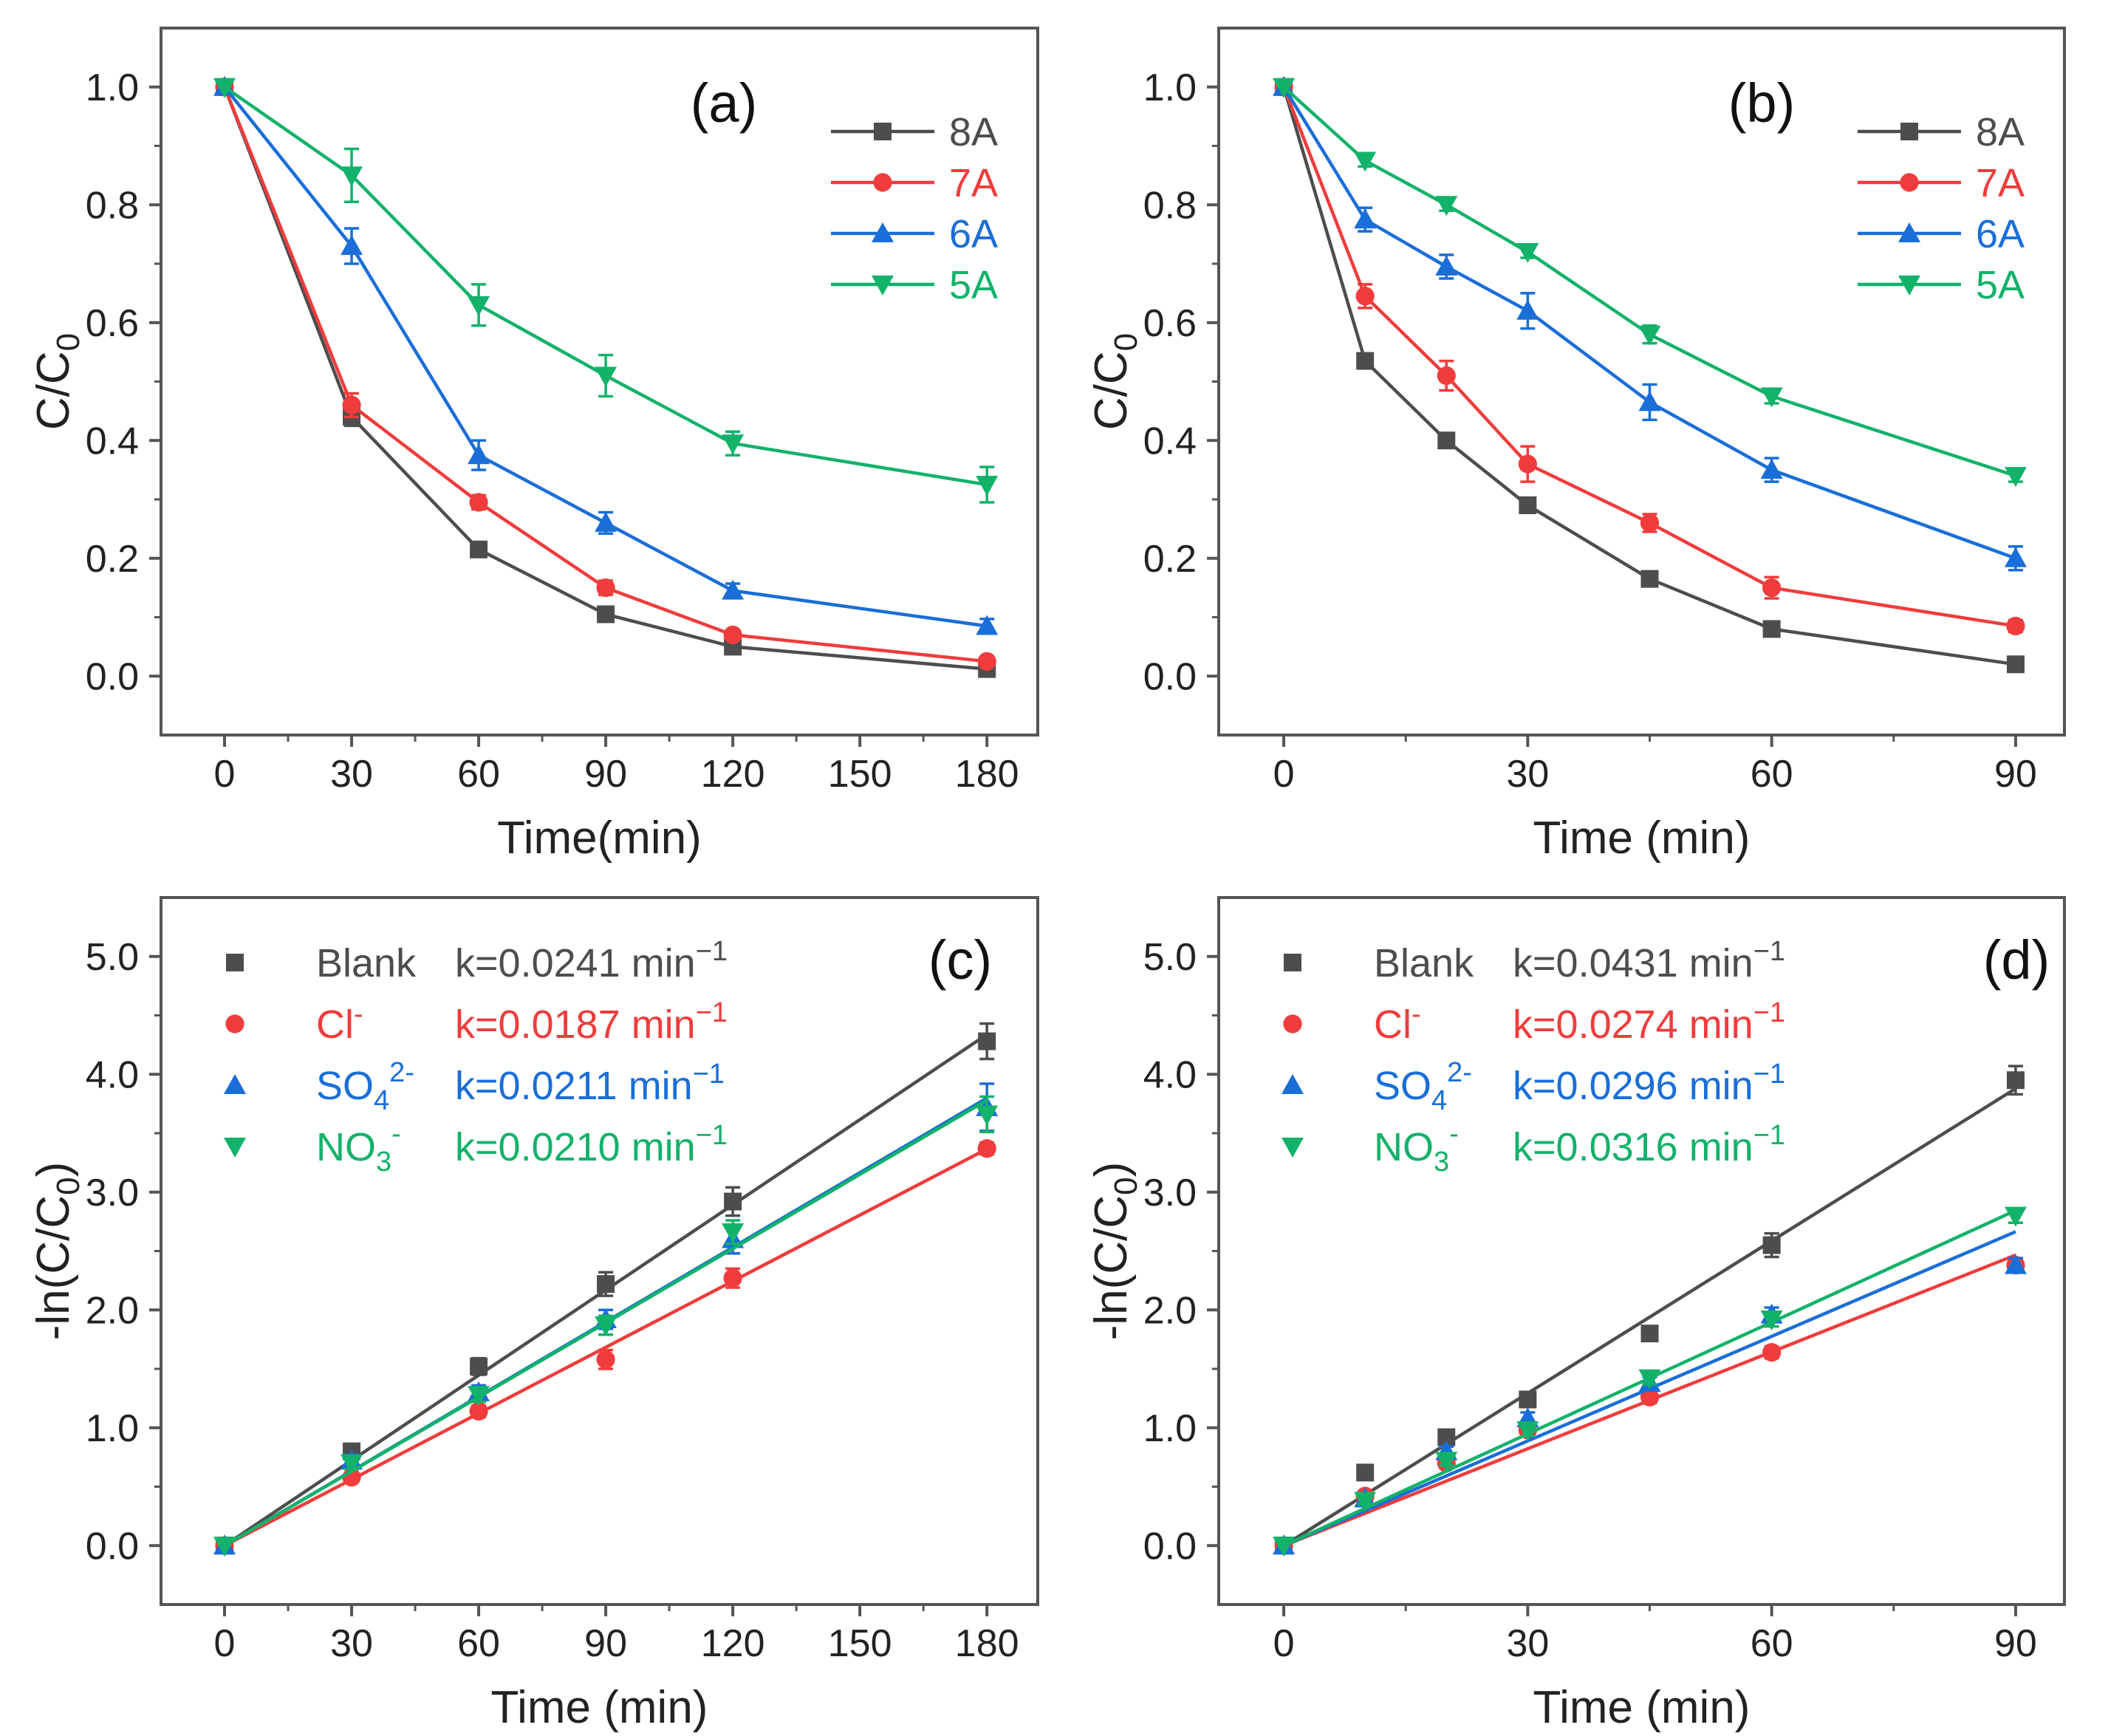 The height and width of the screenshot is (1736, 2125). What do you see at coordinates (112, 957) in the screenshot?
I see `y-tick-label: 5.0` at bounding box center [112, 957].